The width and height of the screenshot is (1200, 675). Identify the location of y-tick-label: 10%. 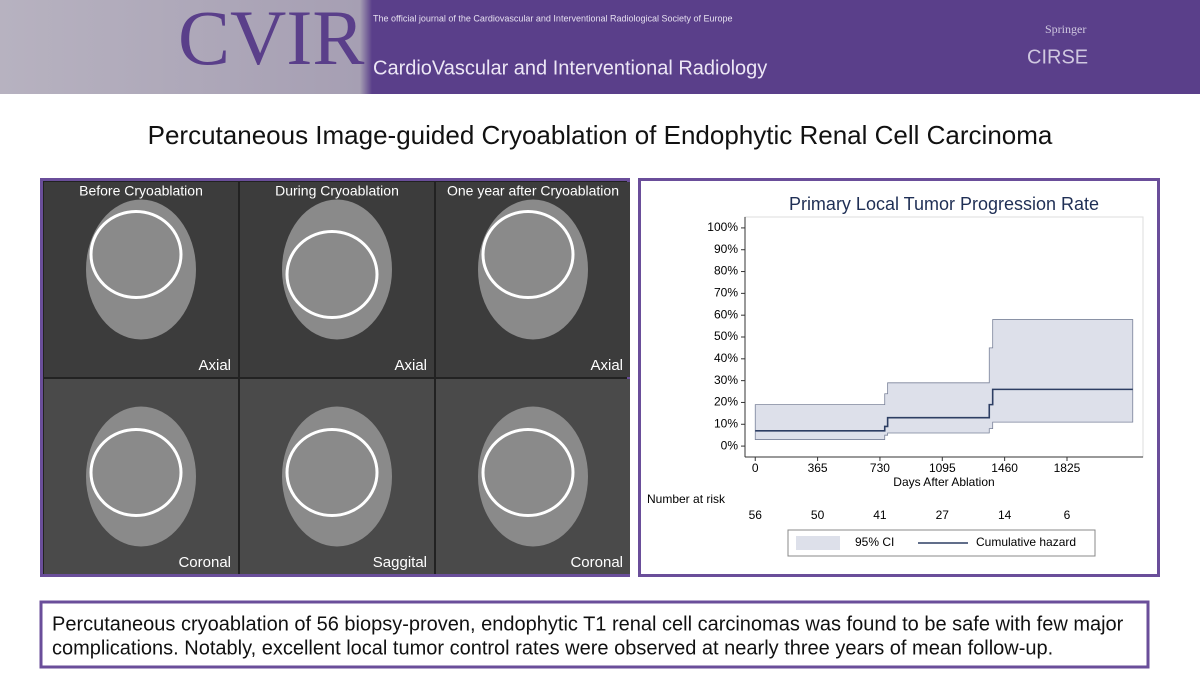
(726, 423).